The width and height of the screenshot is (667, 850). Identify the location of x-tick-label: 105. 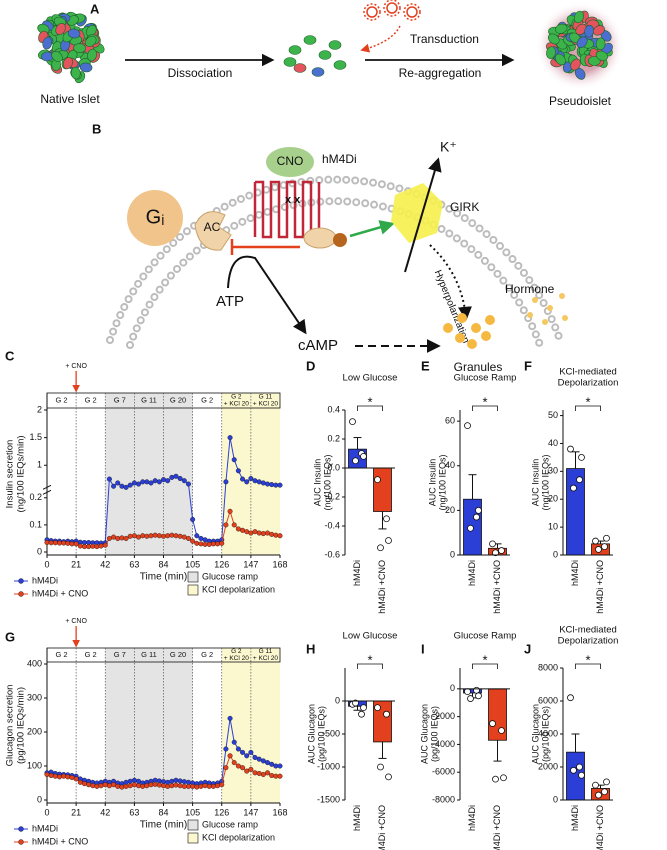
(192, 812).